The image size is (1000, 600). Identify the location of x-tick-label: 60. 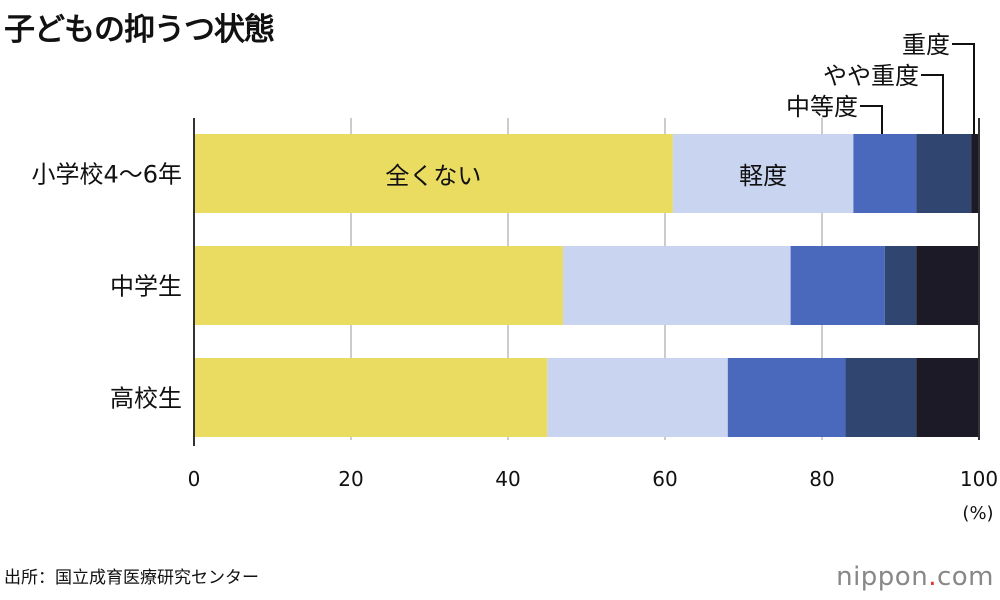
(664, 479).